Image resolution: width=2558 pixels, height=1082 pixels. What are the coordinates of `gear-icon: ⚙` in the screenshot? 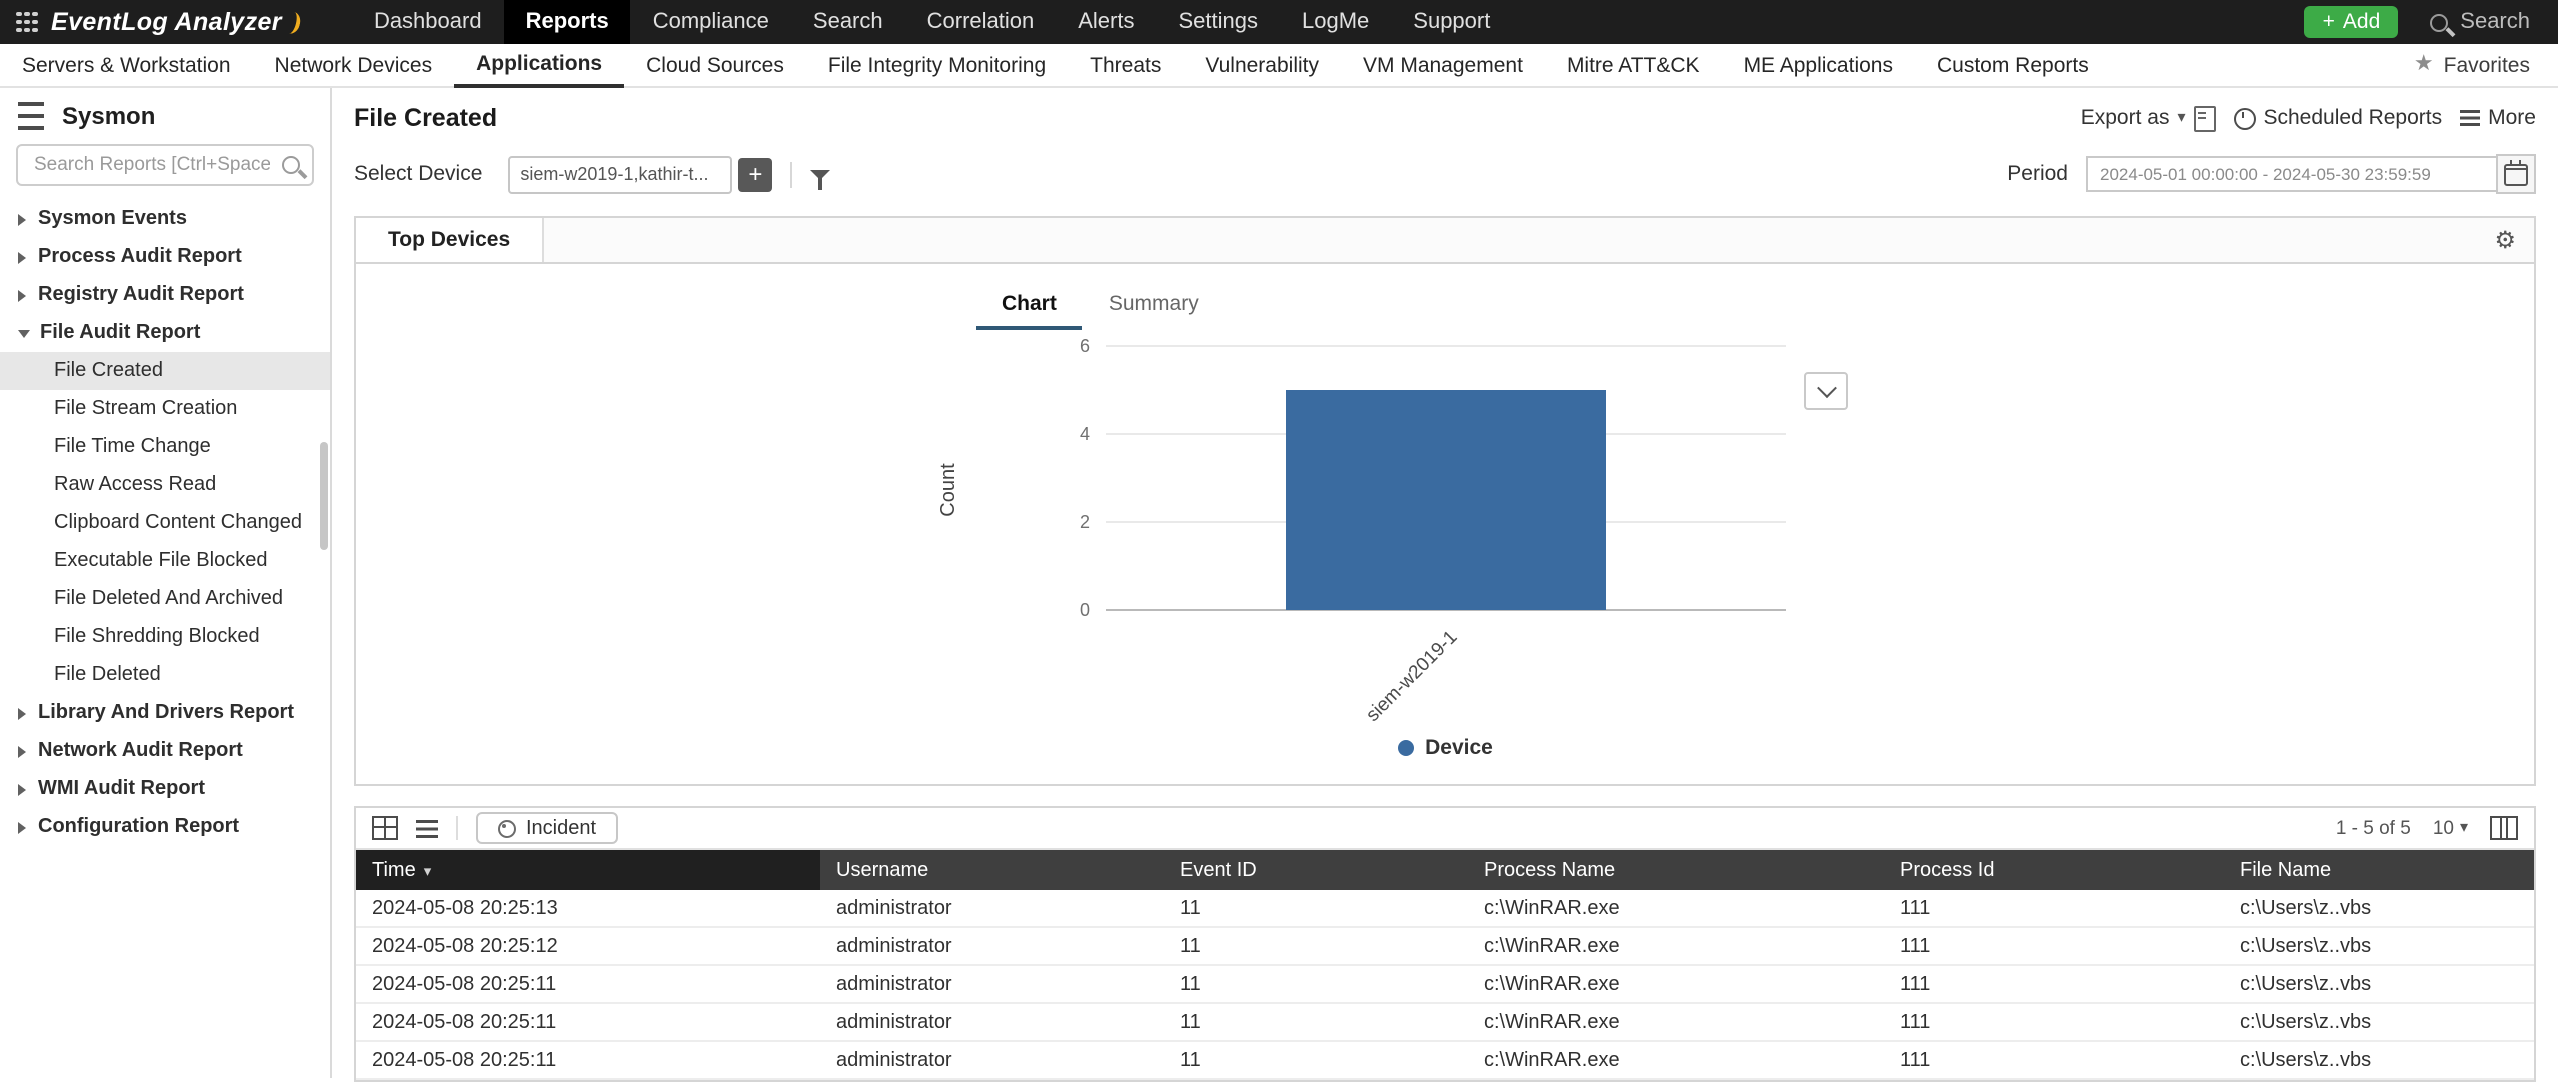 It's located at (2505, 240).